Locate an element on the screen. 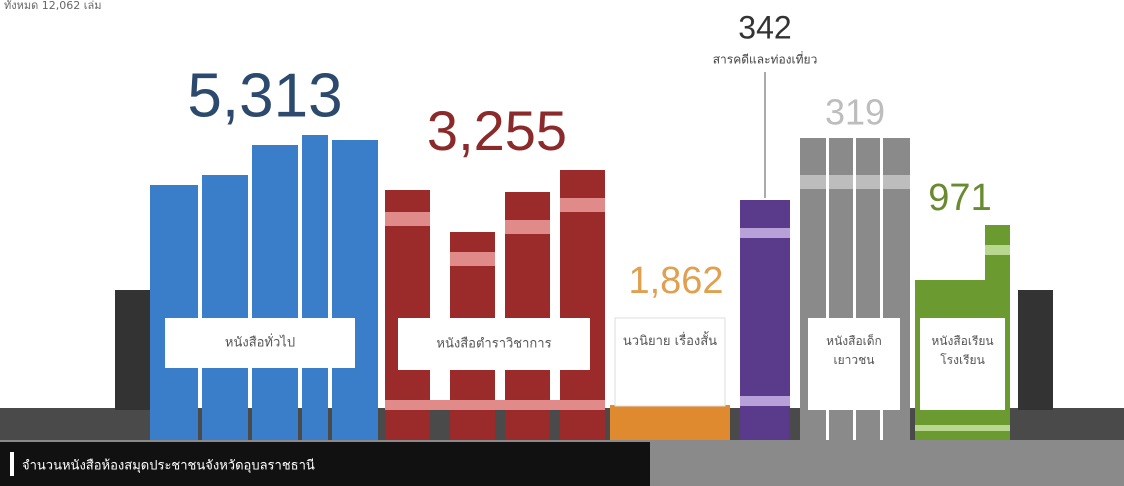 Image resolution: width=1124 pixels, height=486 pixels. item-value: 971 is located at coordinates (959, 198).